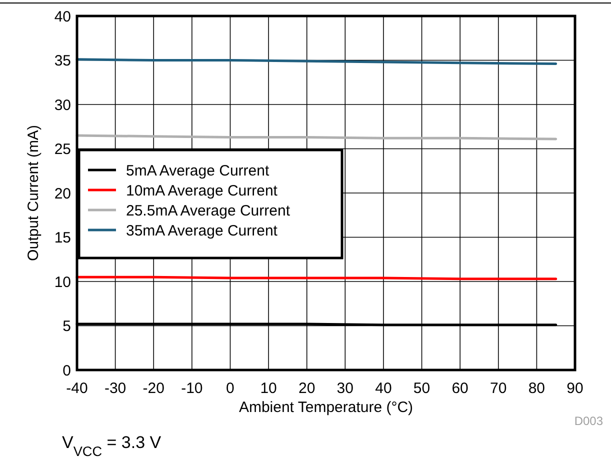 This screenshot has width=611, height=460. Describe the element at coordinates (115, 388) in the screenshot. I see `x-tick-label: -30` at that location.